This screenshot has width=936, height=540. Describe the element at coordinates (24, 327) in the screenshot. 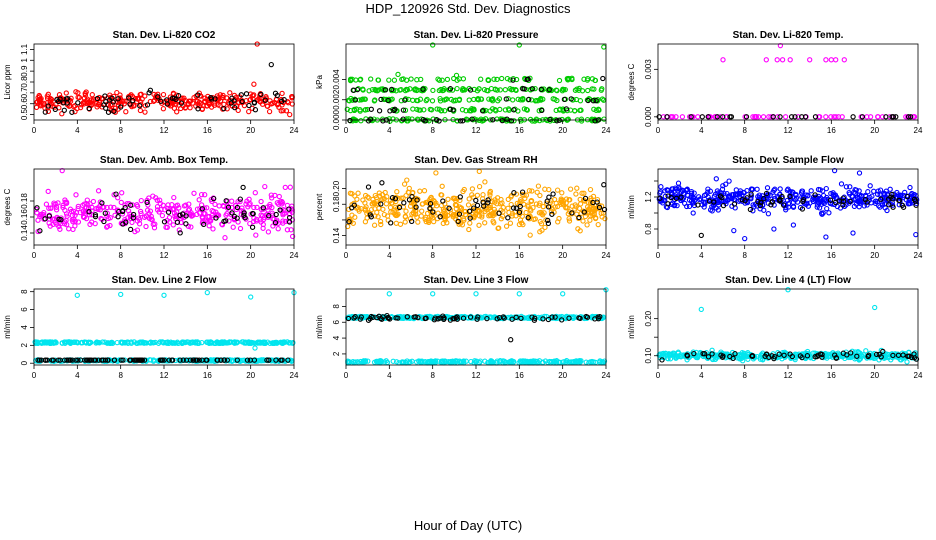

I see `y-tick-label: 4` at that location.